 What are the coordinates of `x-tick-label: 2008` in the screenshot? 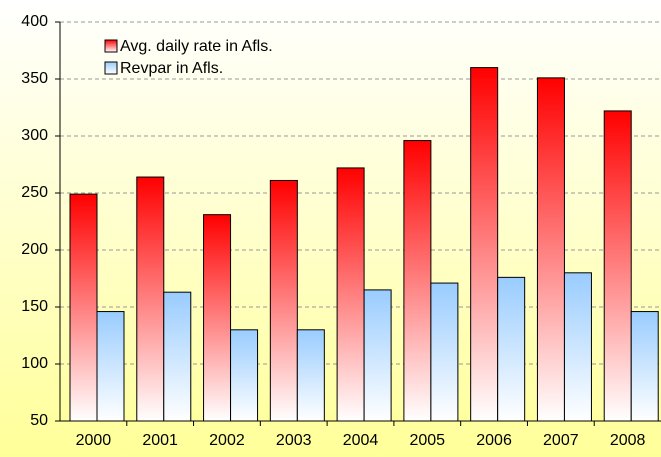 It's located at (628, 440).